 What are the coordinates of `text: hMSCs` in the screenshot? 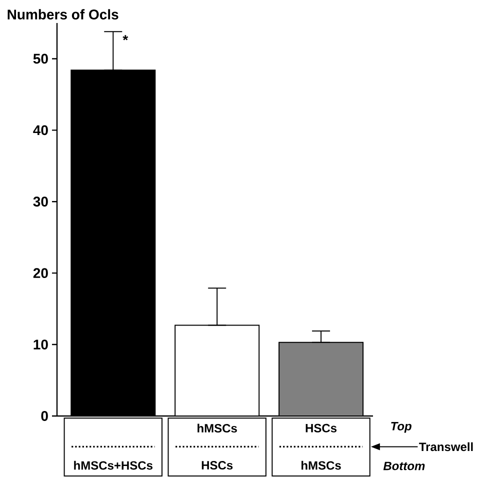 It's located at (217, 428).